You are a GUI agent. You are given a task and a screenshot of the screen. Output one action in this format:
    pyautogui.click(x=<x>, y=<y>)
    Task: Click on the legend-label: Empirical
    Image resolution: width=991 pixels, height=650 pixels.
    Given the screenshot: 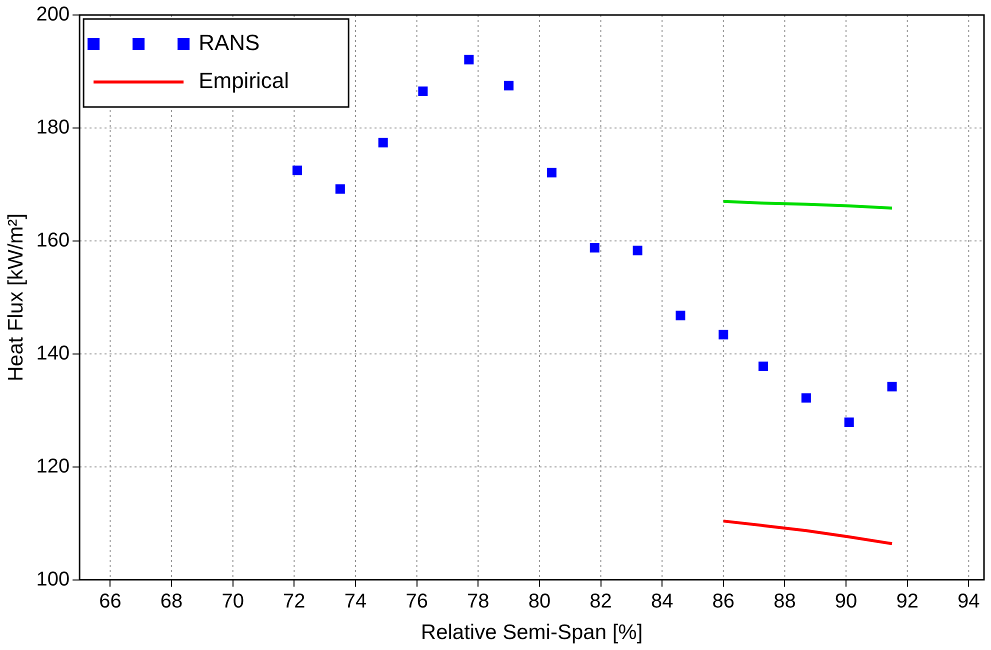 What is the action you would take?
    pyautogui.click(x=244, y=81)
    